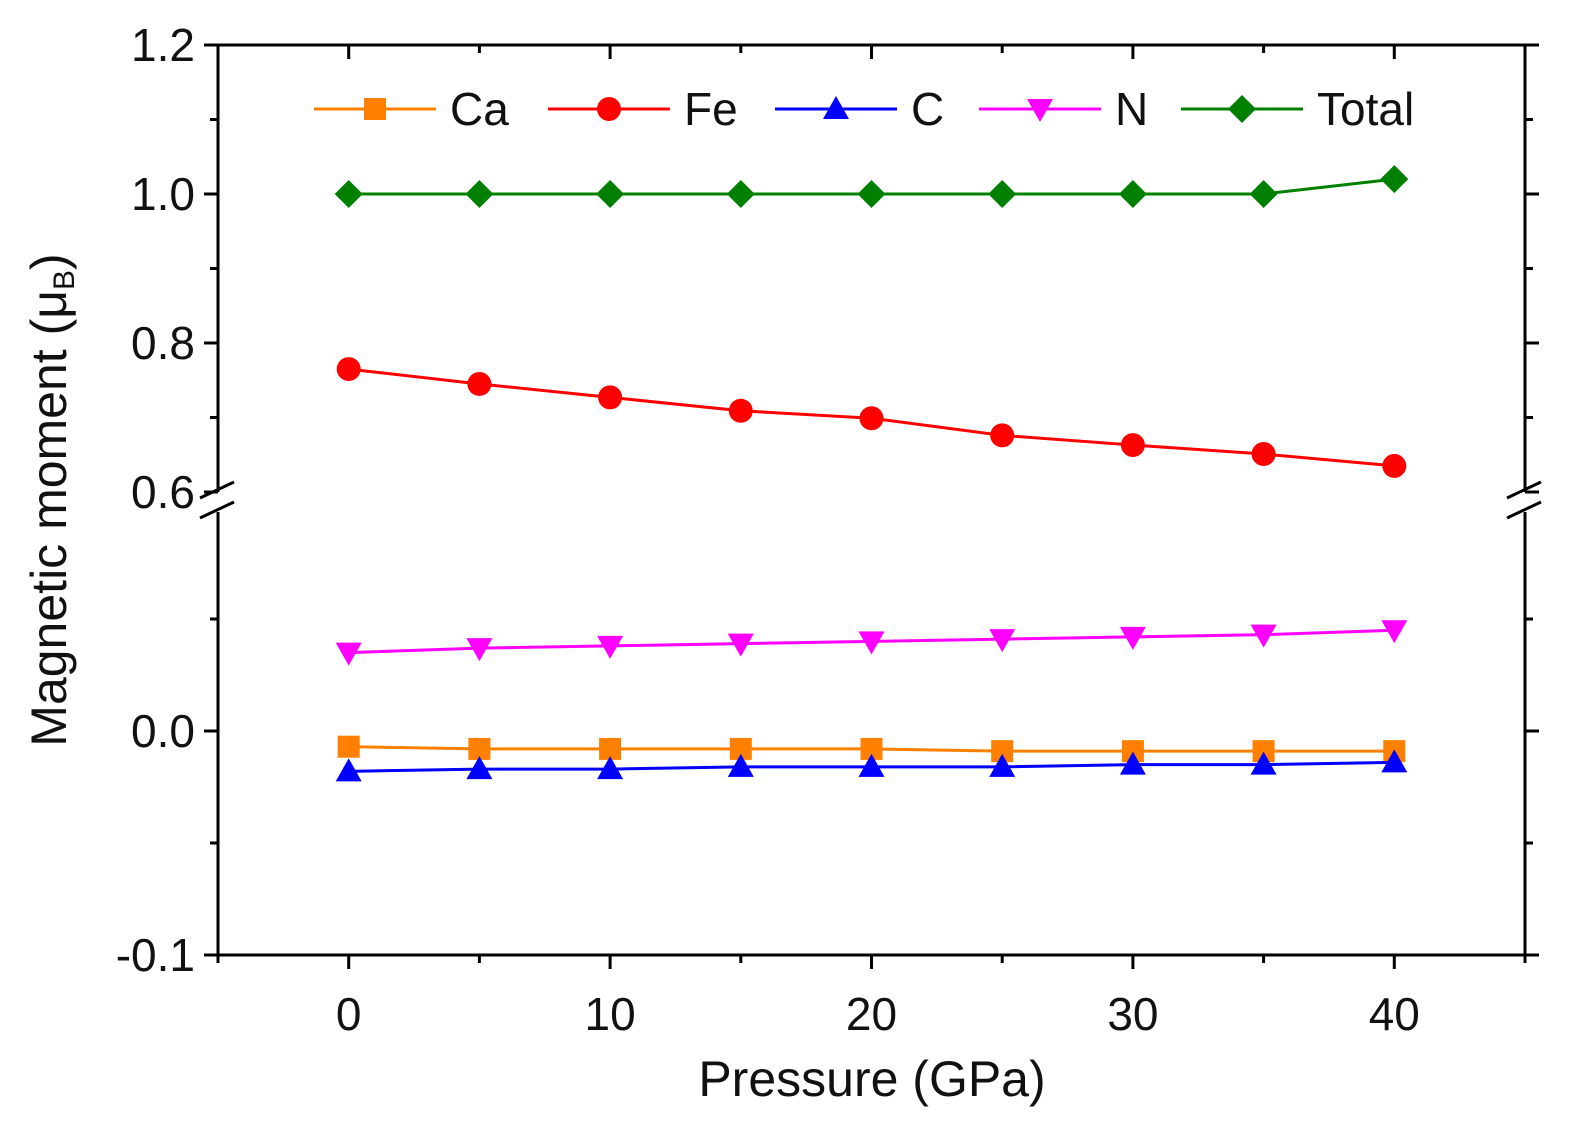 This screenshot has width=1571, height=1135. Describe the element at coordinates (375, 109) in the screenshot. I see `legend-marker-ca` at that location.